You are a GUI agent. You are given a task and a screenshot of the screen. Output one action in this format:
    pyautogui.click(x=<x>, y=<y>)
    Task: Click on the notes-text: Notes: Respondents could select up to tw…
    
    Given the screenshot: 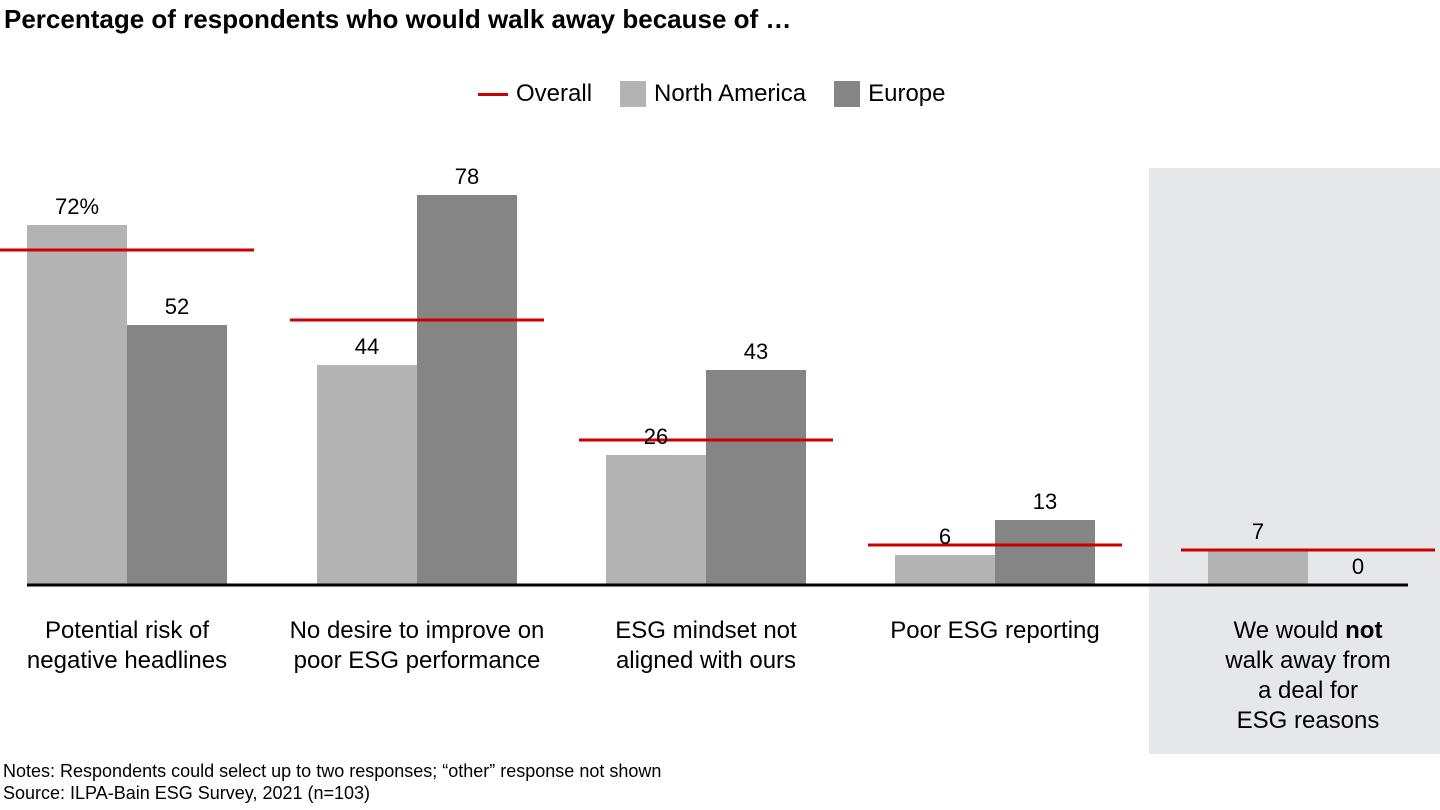 What is the action you would take?
    pyautogui.click(x=332, y=771)
    